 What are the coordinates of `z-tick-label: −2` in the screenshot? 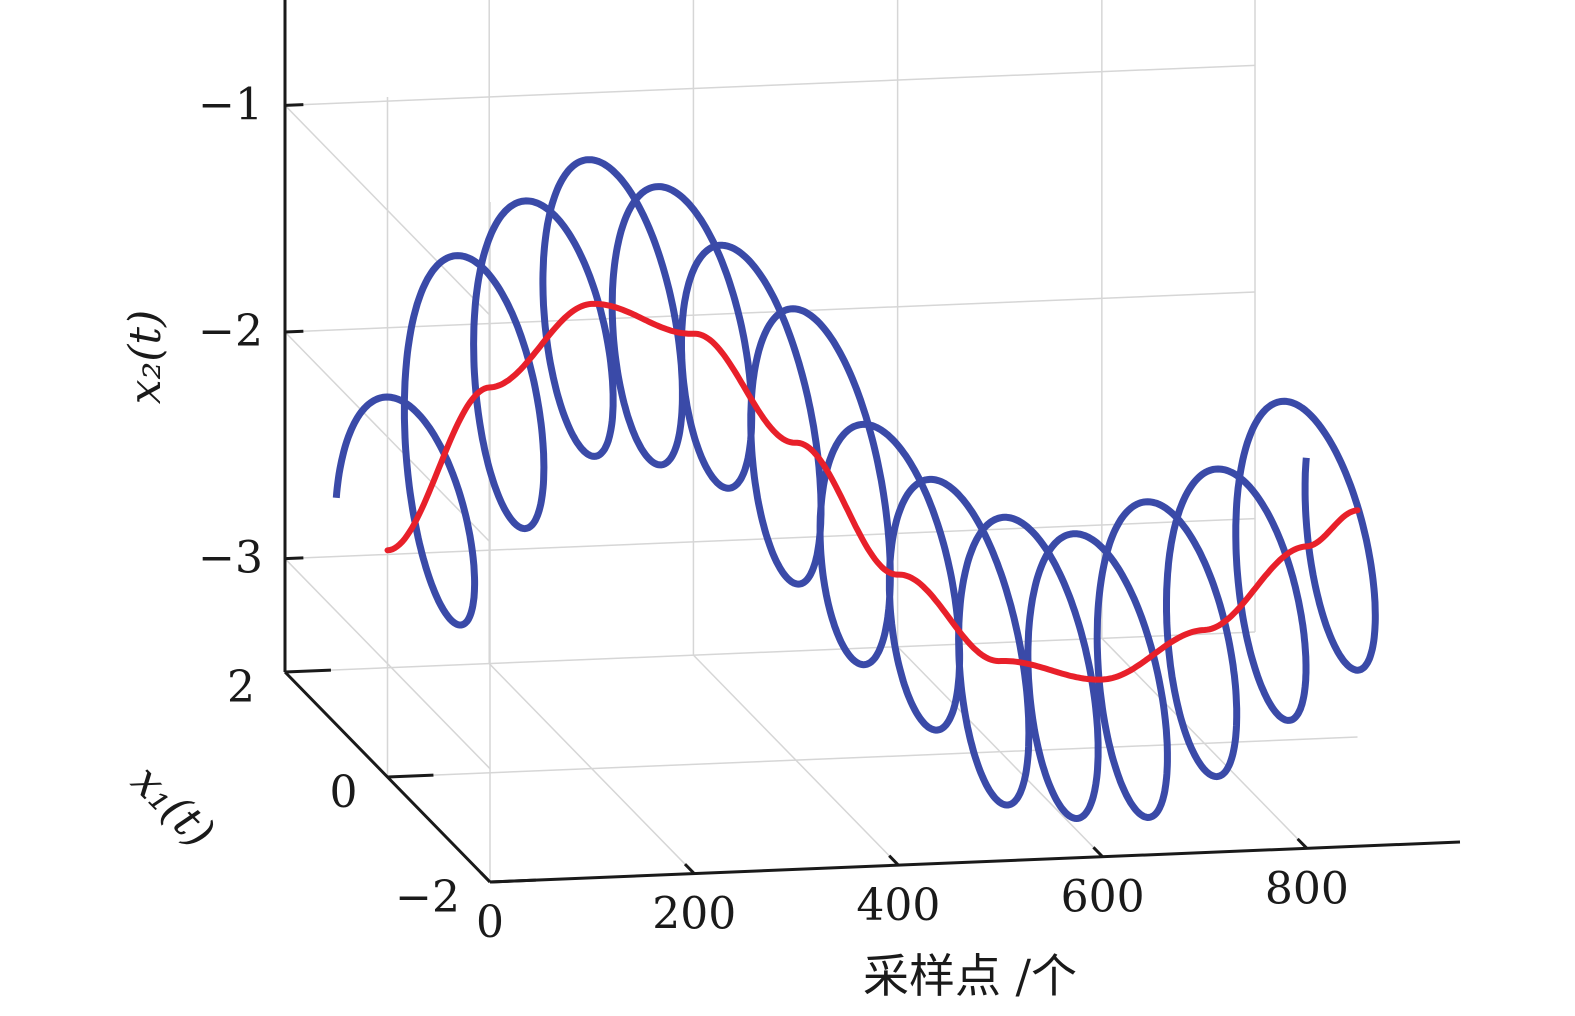 It's located at (230, 331).